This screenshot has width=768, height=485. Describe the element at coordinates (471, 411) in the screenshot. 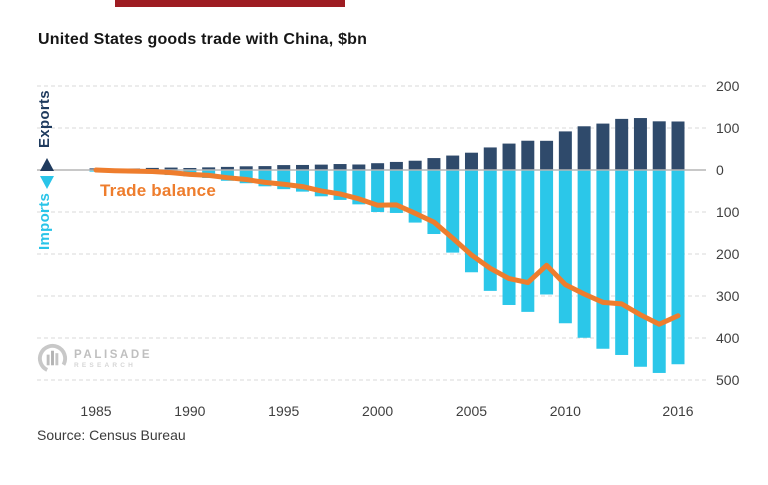

I see `x-tick-label: 2005` at that location.